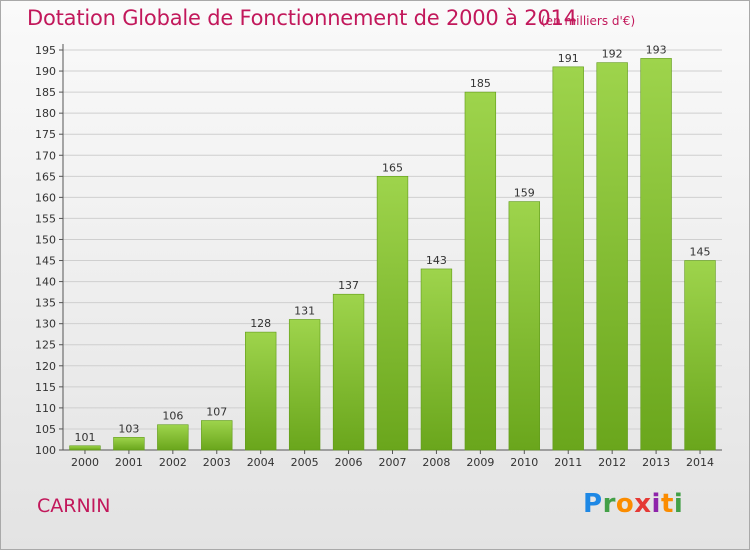 The image size is (750, 550). What do you see at coordinates (129, 462) in the screenshot?
I see `x-tick-label-2001: 2001` at bounding box center [129, 462].